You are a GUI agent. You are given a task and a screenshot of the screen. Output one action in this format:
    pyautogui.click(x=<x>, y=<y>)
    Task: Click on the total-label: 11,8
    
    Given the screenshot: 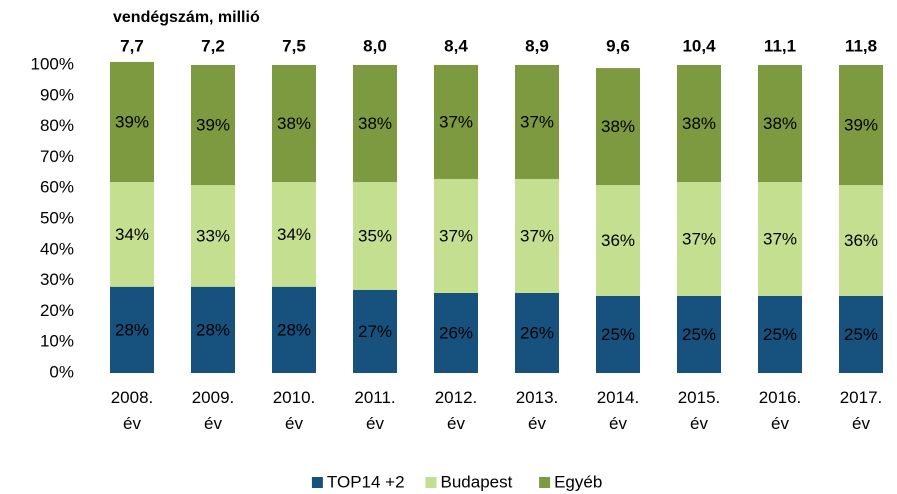 What is the action you would take?
    pyautogui.click(x=861, y=45)
    